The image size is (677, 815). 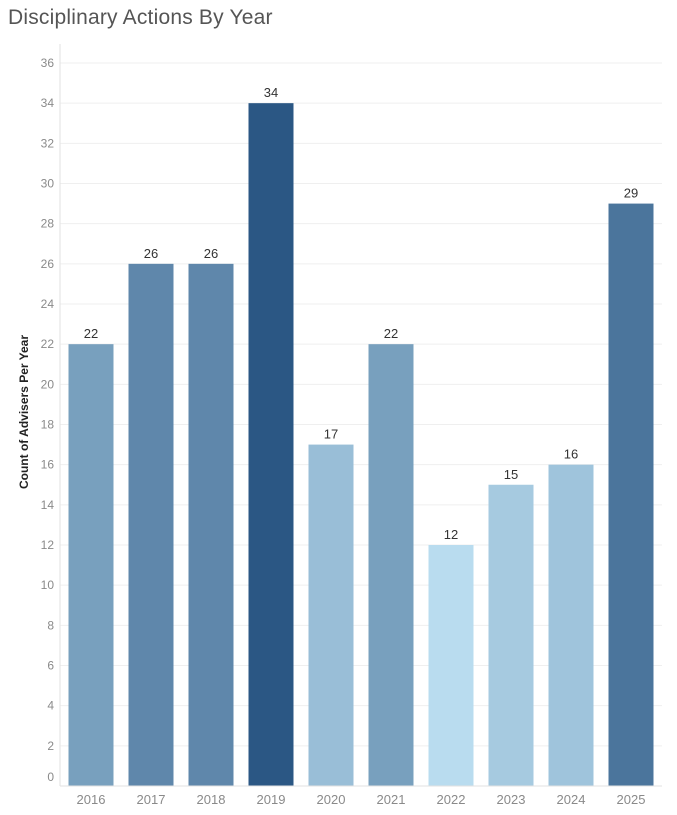 What do you see at coordinates (48, 224) in the screenshot?
I see `y-tick-label: 28` at bounding box center [48, 224].